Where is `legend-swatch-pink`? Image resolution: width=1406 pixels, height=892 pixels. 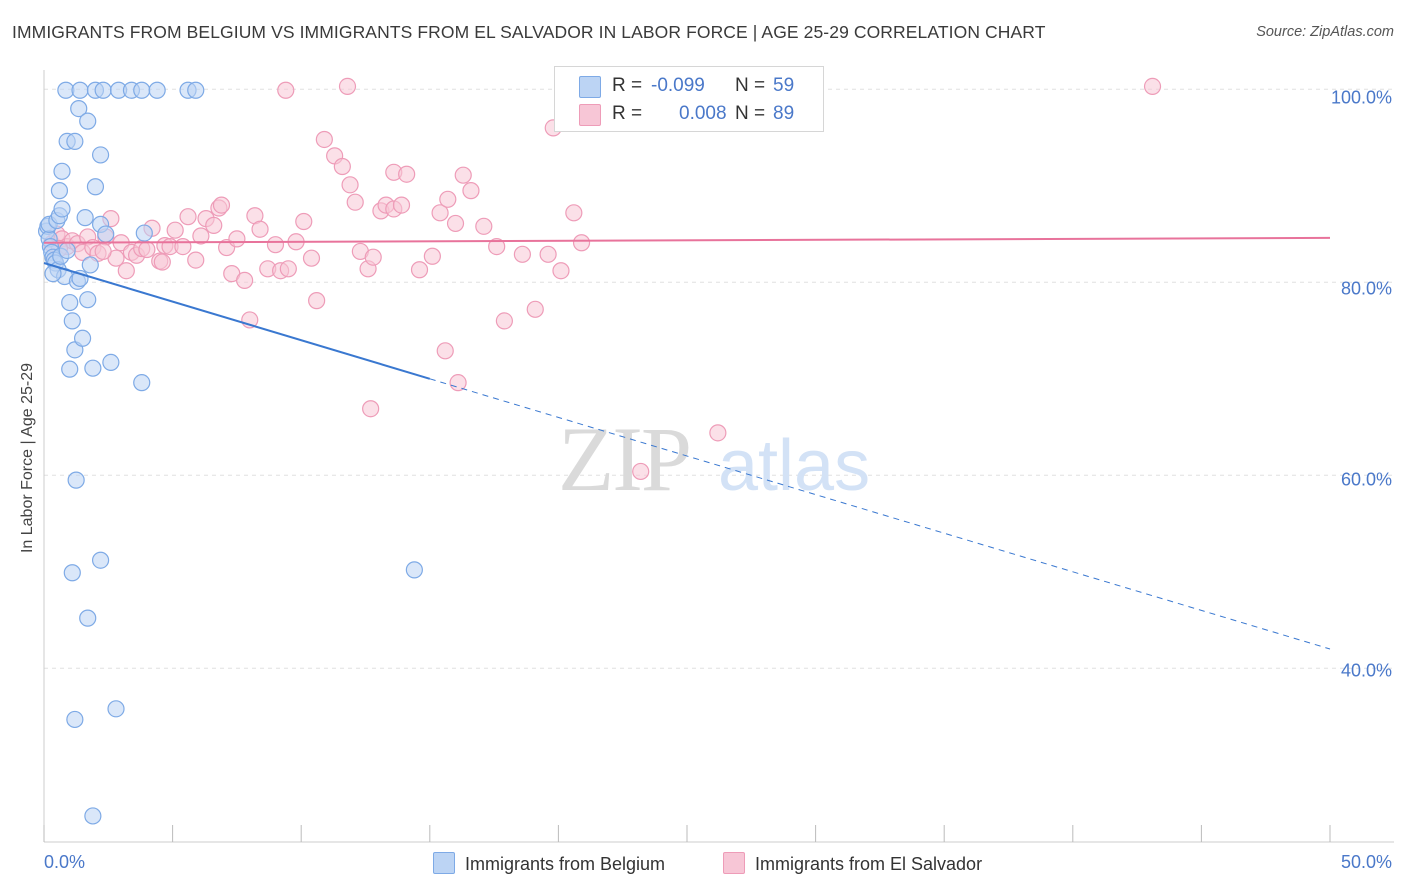
legend-swatch-pink is located at coordinates (734, 863).